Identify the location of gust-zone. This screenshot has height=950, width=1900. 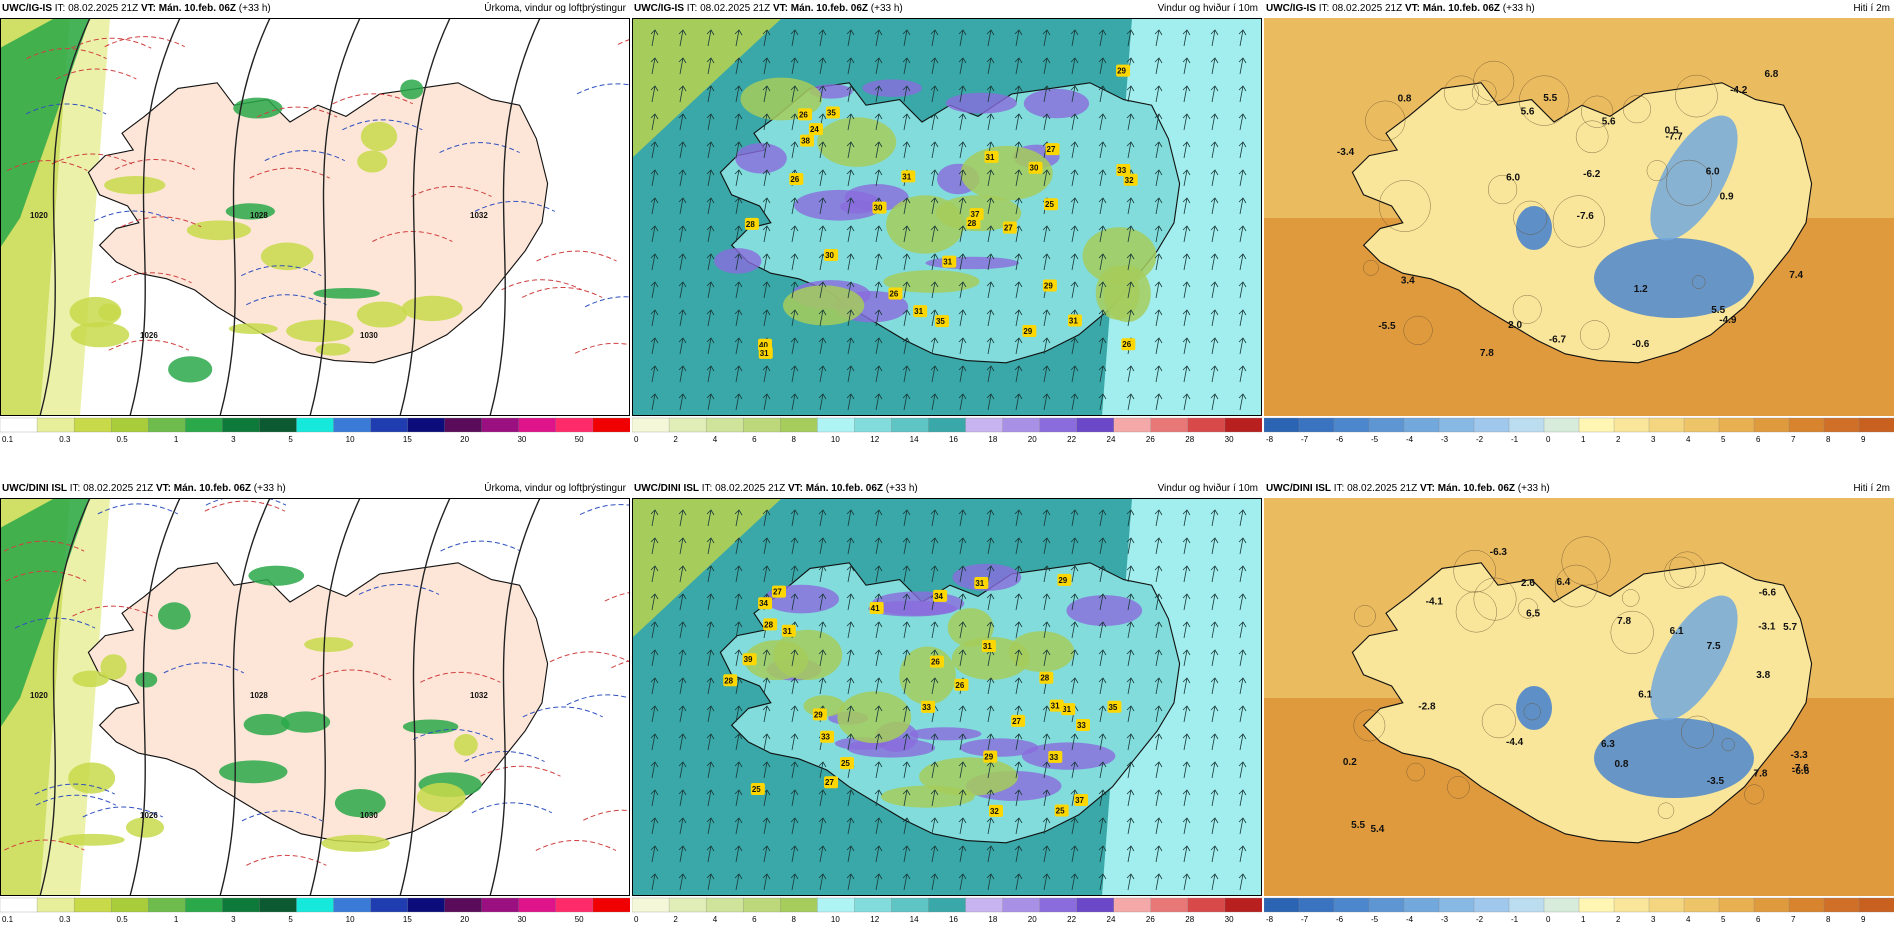
(891, 748).